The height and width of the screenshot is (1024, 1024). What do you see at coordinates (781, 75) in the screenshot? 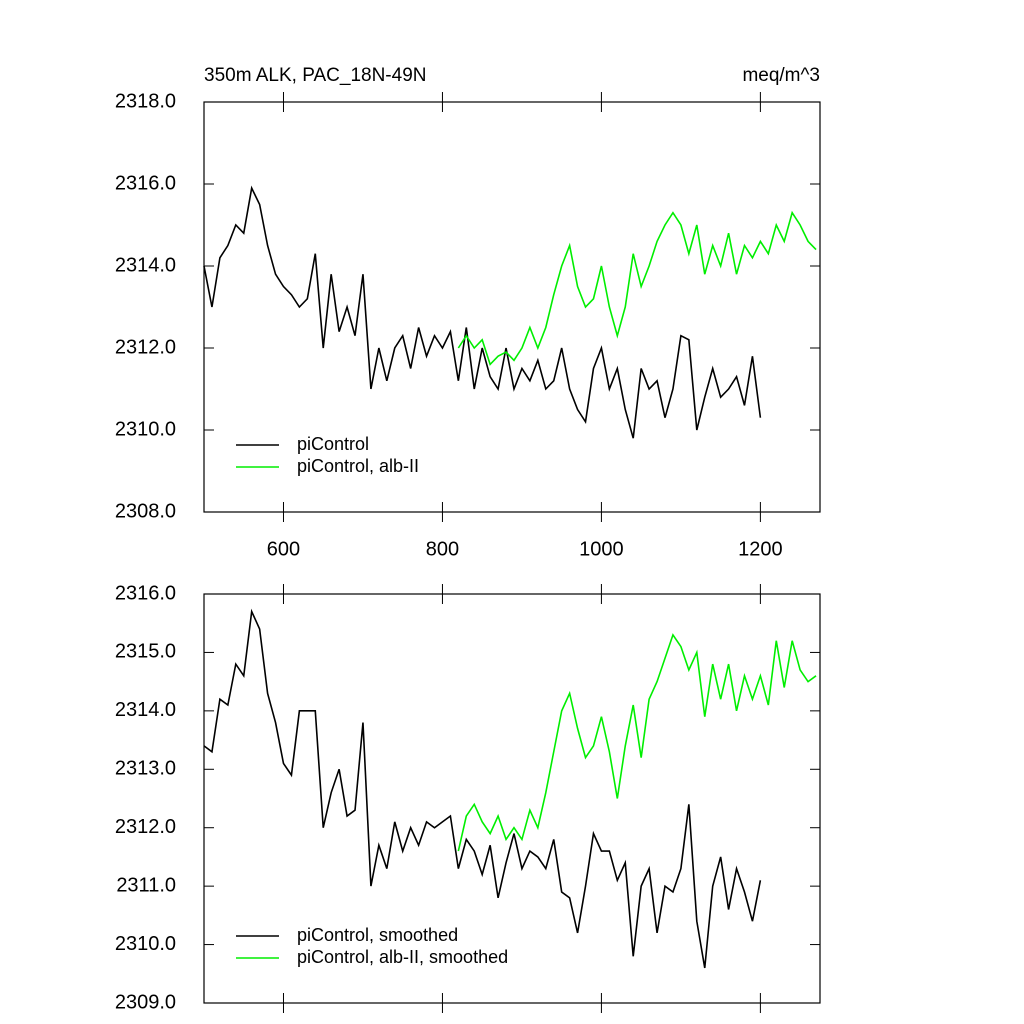
I see `units-label: meq/m^3` at bounding box center [781, 75].